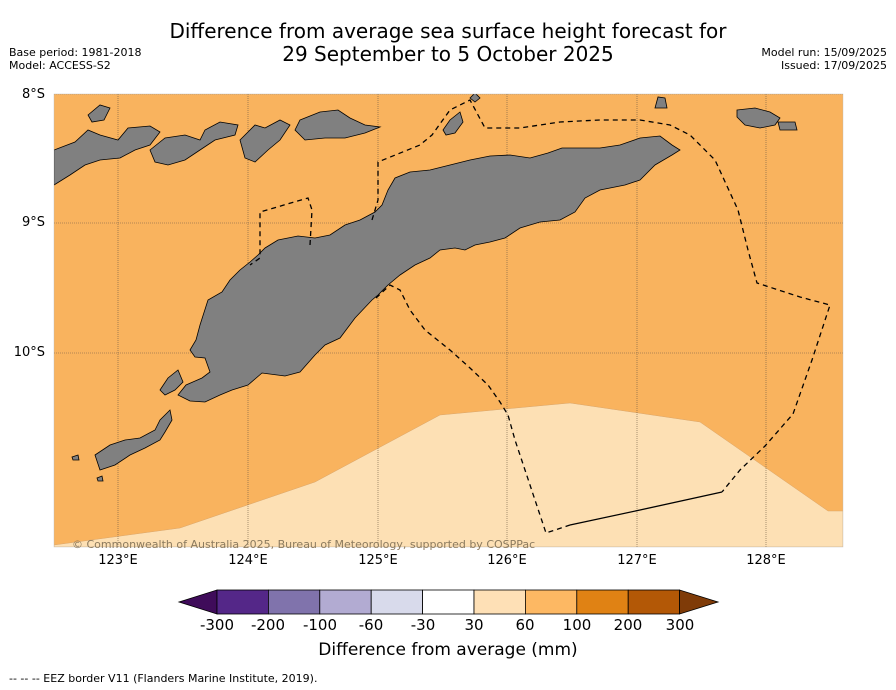 This screenshot has height=690, width=896. Describe the element at coordinates (268, 625) in the screenshot. I see `cbar-tick: -200` at that location.